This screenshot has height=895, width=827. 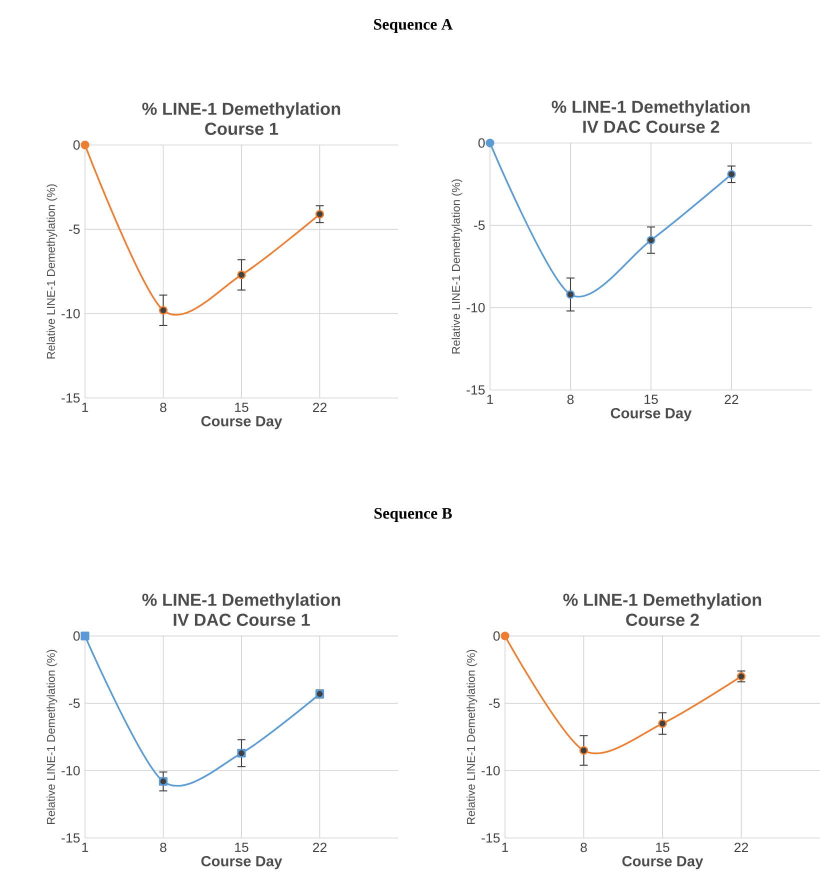 I want to click on chart-subtitle: IV DAC Course 1, so click(x=242, y=620).